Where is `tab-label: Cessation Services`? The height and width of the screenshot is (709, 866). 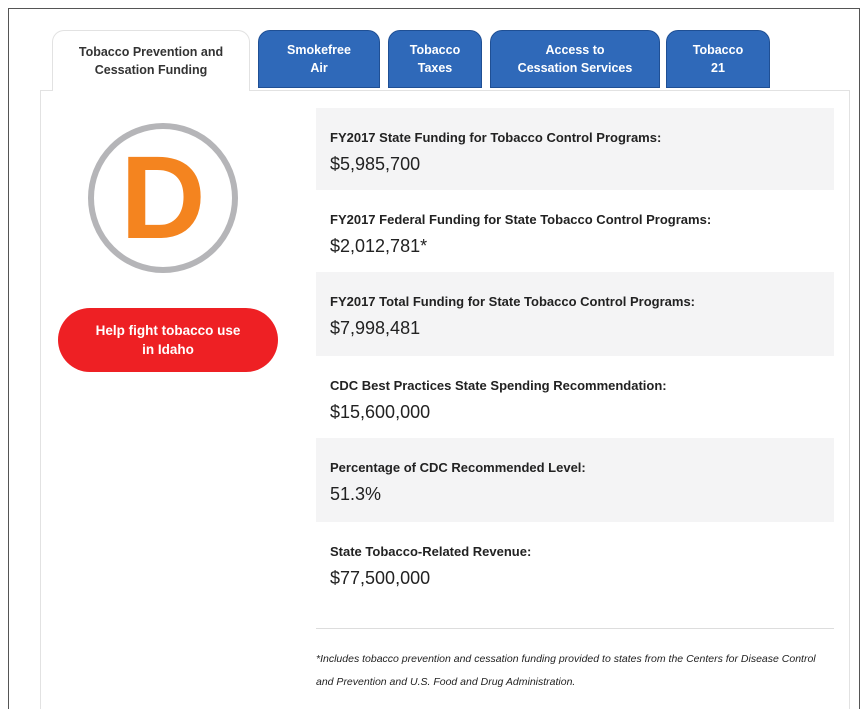 tab-label: Cessation Services is located at coordinates (575, 68).